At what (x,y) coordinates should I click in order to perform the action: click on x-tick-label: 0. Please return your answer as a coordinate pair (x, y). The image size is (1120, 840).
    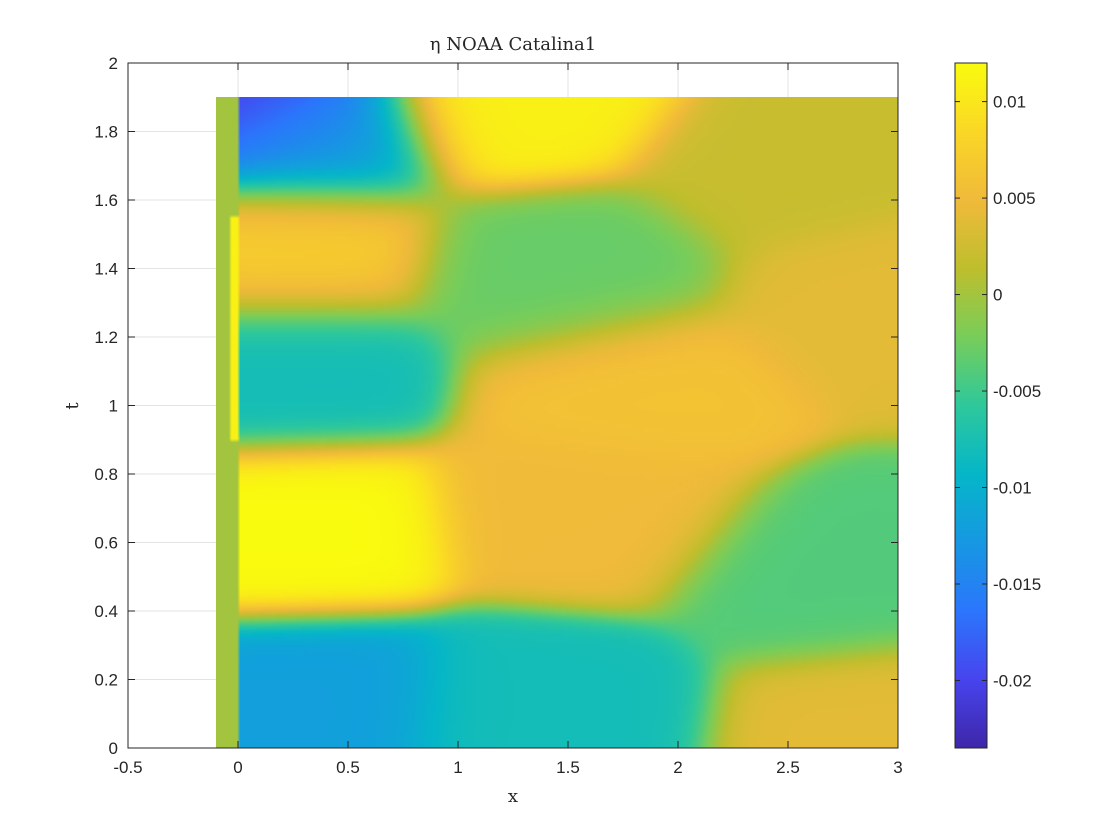
    Looking at the image, I should click on (237, 767).